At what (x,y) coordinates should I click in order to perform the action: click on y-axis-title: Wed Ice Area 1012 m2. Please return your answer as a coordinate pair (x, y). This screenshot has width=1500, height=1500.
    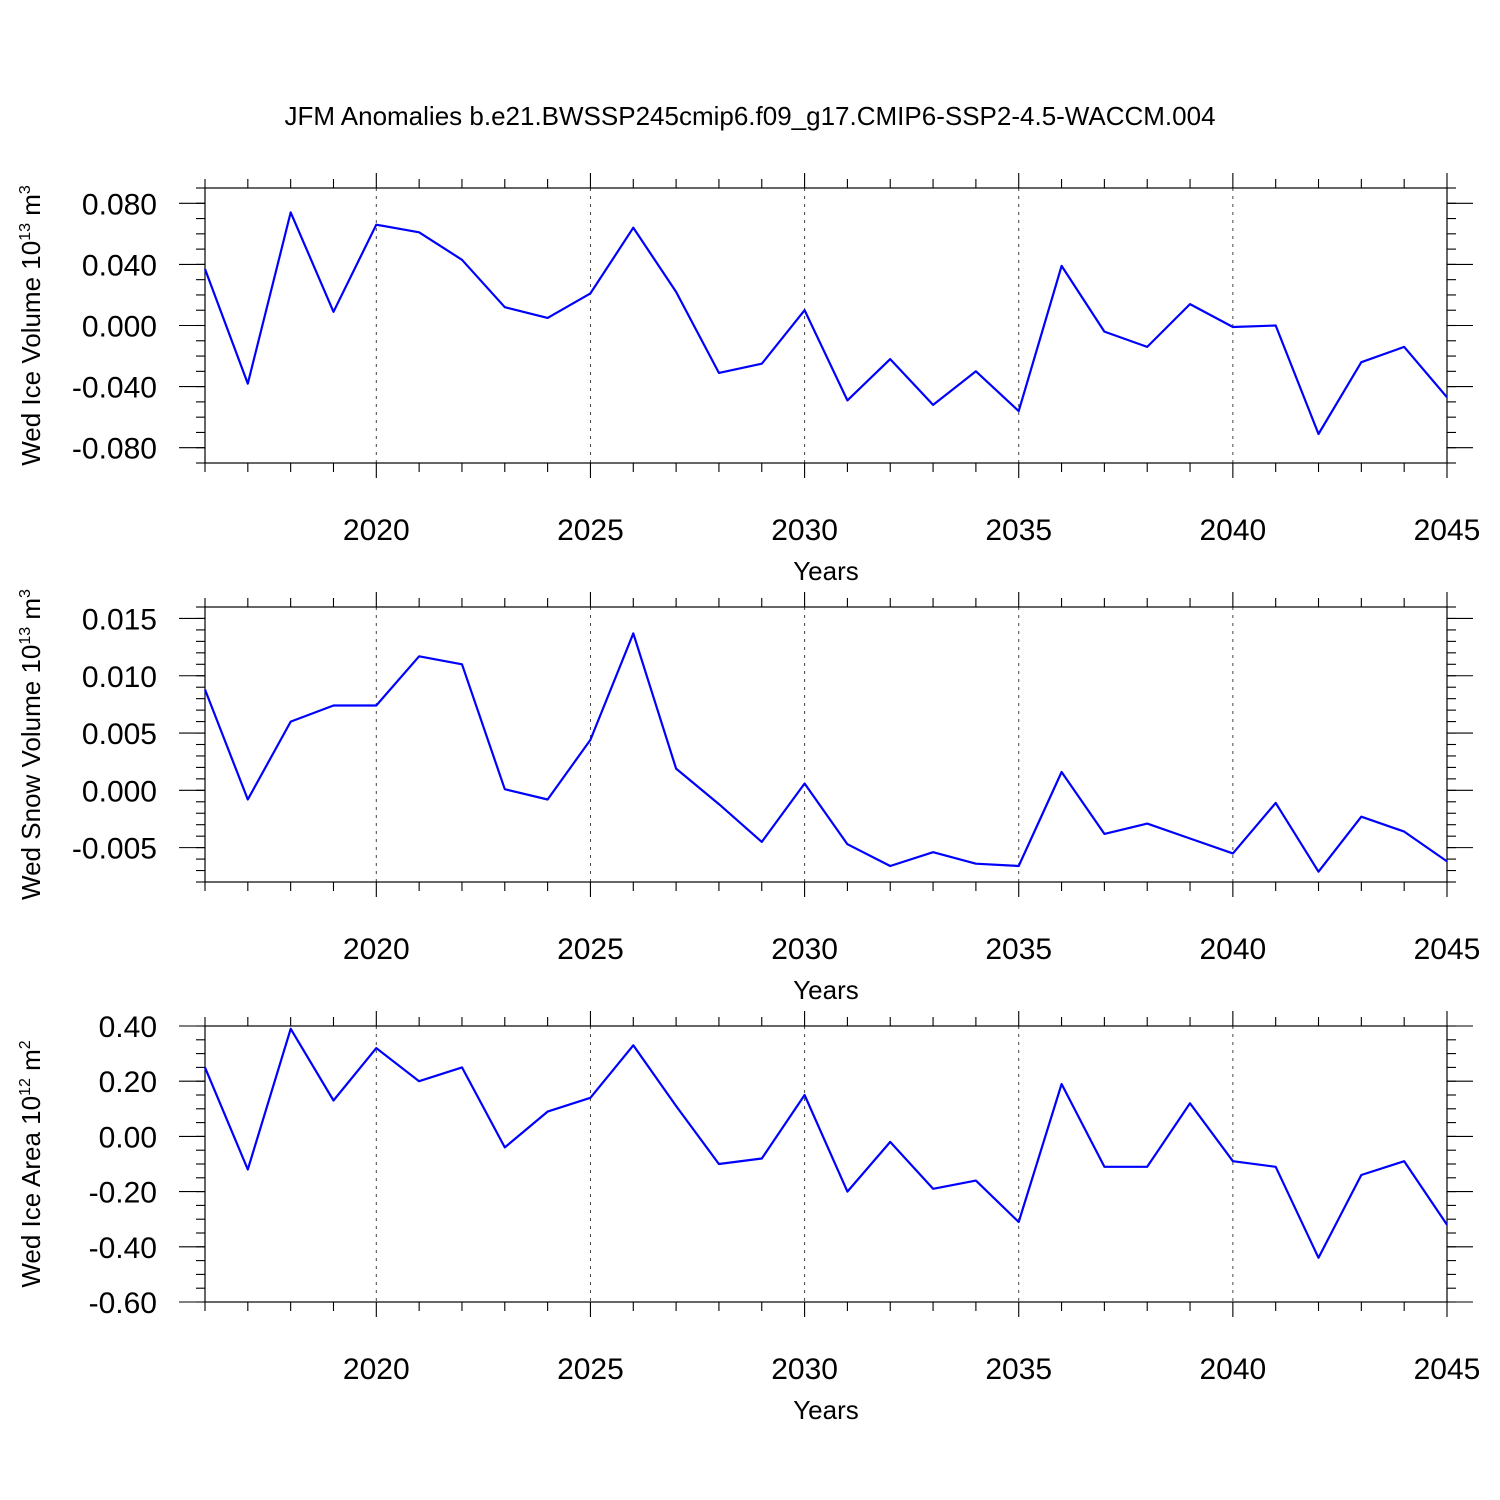
    Looking at the image, I should click on (31, 1163).